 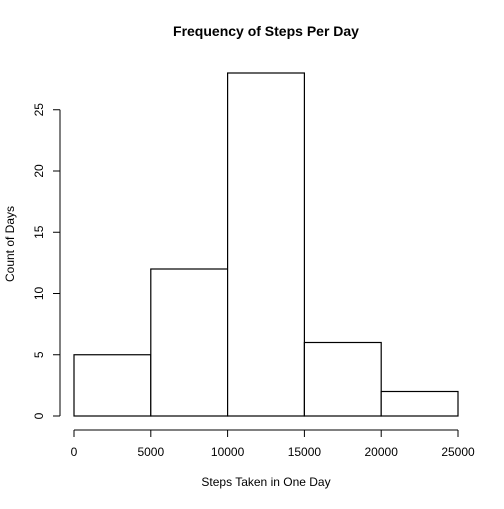 What do you see at coordinates (305, 452) in the screenshot?
I see `x-tick-label: 15000` at bounding box center [305, 452].